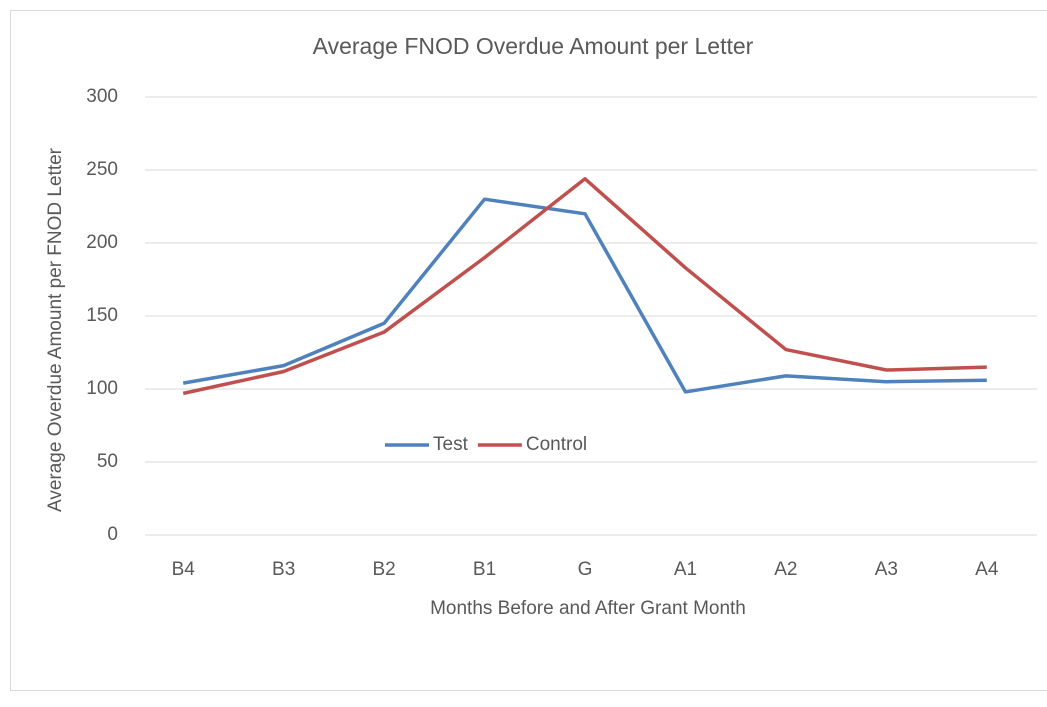  Describe the element at coordinates (112, 534) in the screenshot. I see `y-tick-label: 0` at that location.